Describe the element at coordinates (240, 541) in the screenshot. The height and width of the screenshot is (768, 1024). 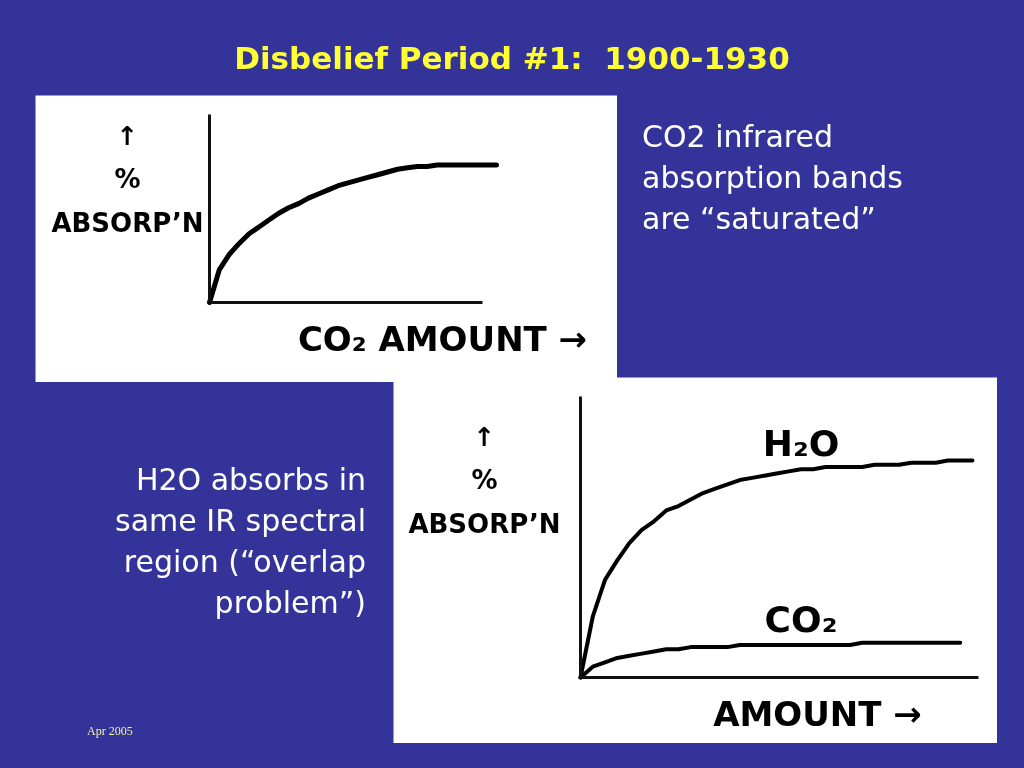
I see `text: H2O absorbs in same IR spectral region (“overlap problem”)` at that location.